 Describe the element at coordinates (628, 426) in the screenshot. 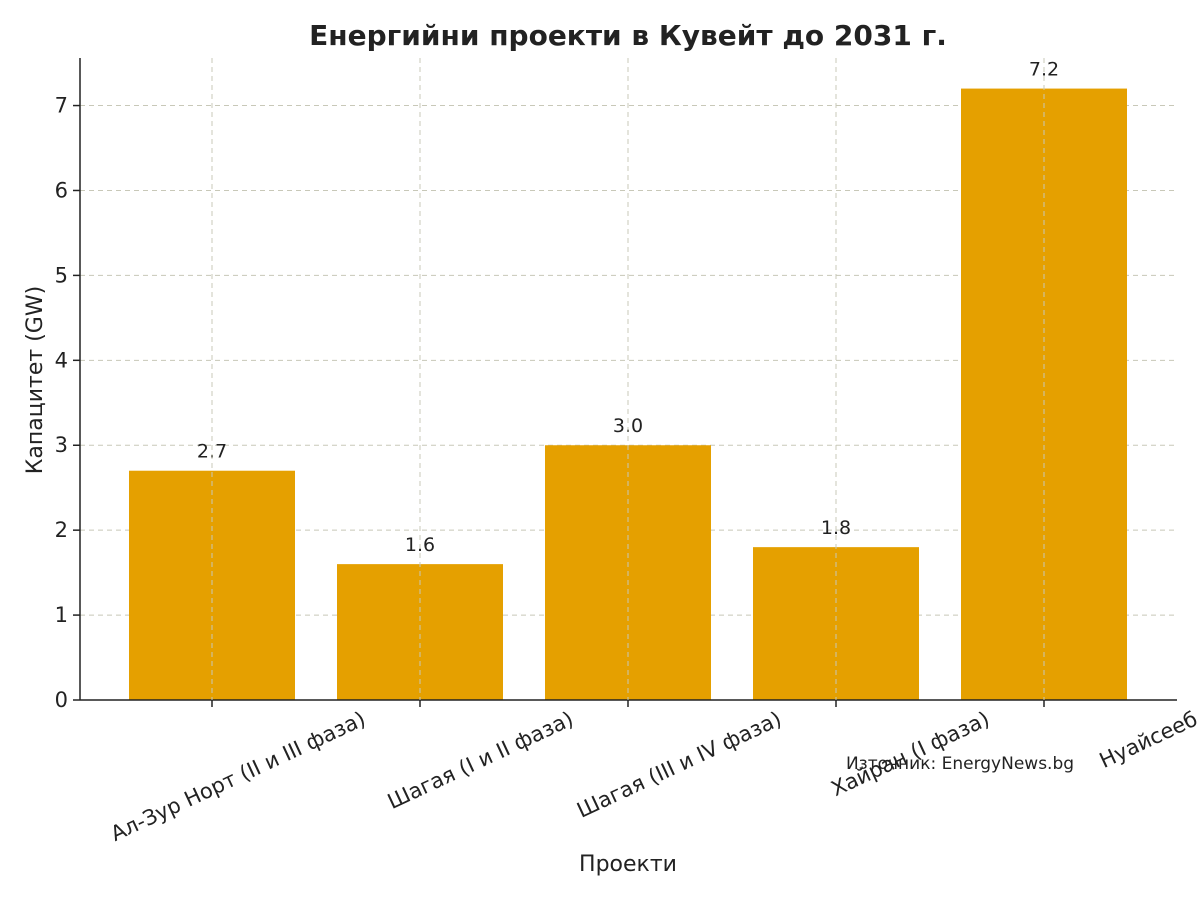

I see `data-label: 3.0` at that location.